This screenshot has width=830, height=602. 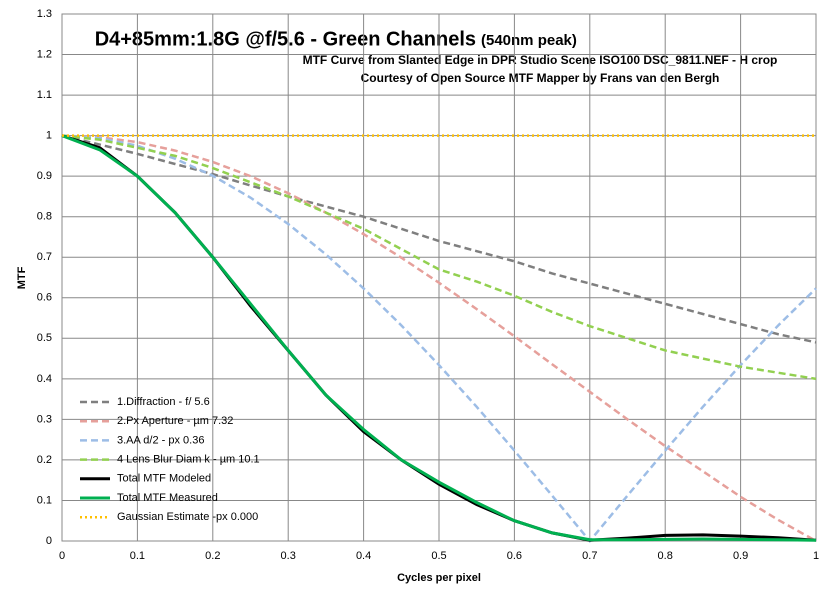 I want to click on y-tick-label: 0.7, so click(x=44, y=257).